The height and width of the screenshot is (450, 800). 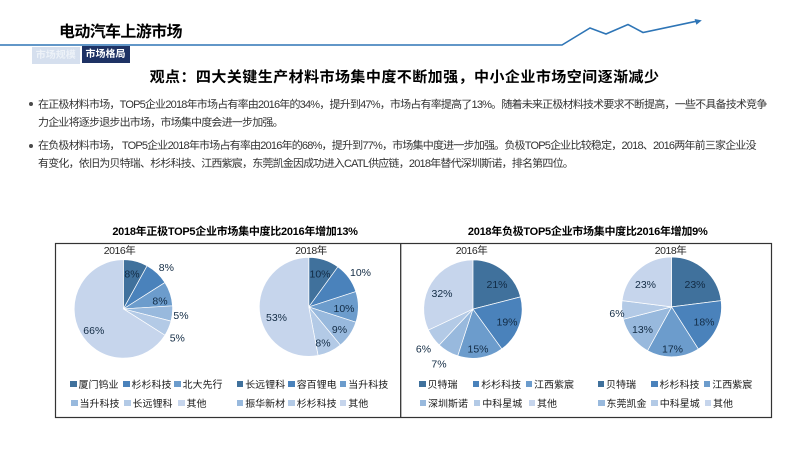 I want to click on svg-text: 9%, so click(x=339, y=330).